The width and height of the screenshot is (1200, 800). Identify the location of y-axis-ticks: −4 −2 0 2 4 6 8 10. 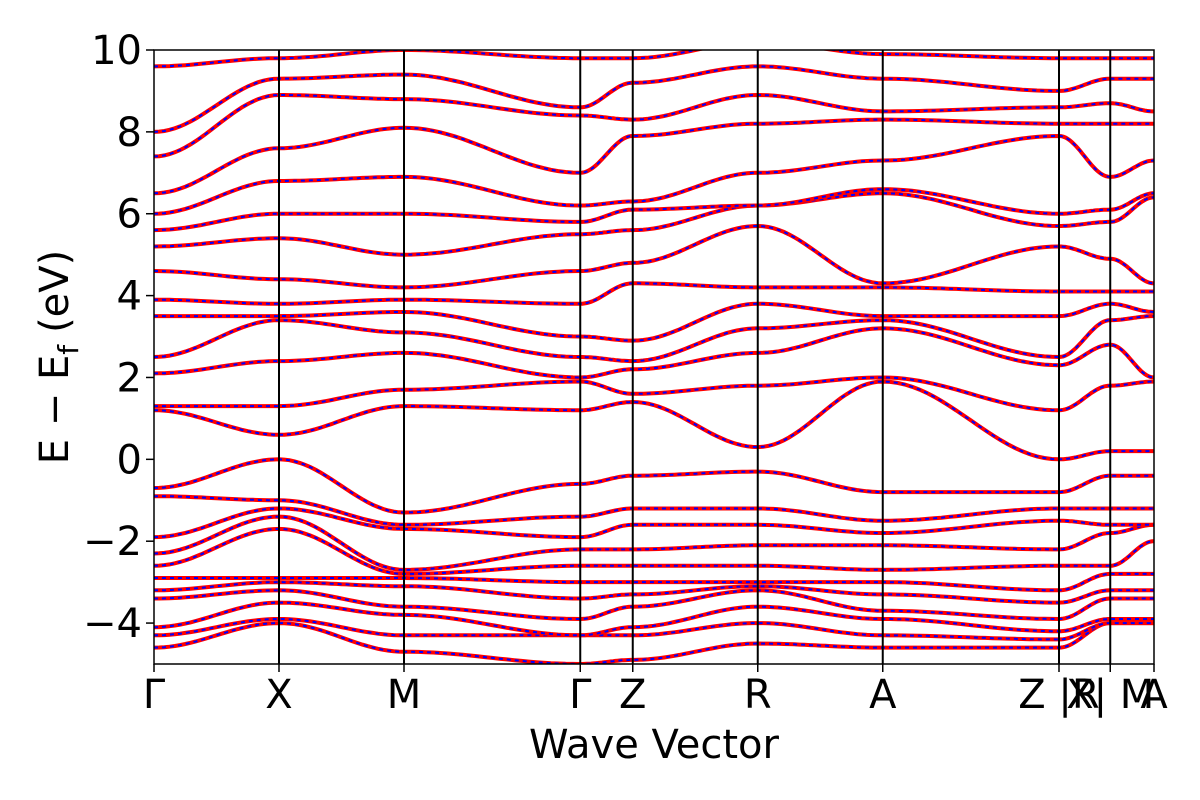
(118, 337).